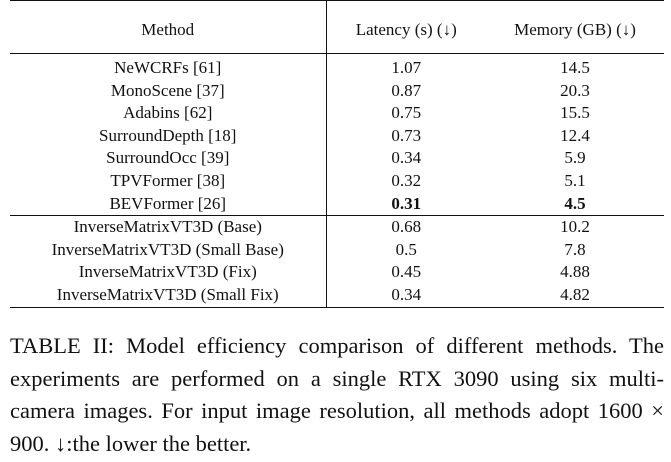 This screenshot has width=671, height=462. Describe the element at coordinates (406, 249) in the screenshot. I see `cell-latency: 0.5` at that location.